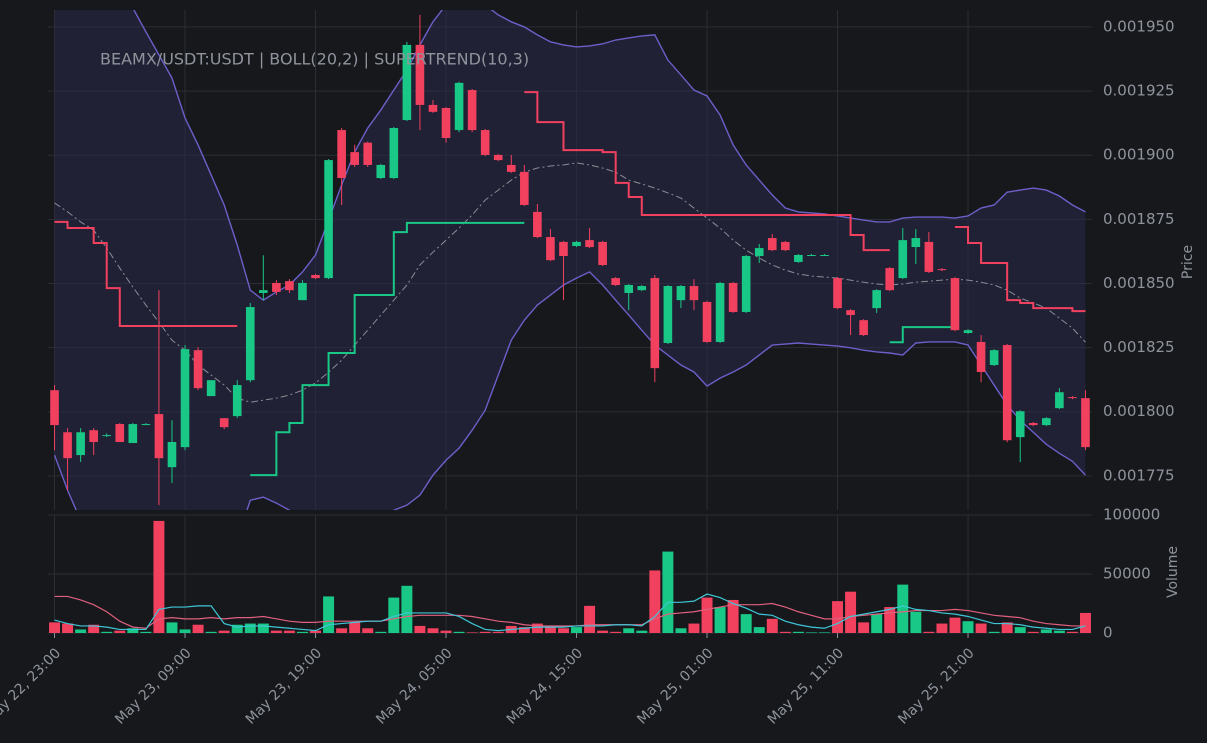  I want to click on y-axis-label: Volume, so click(1173, 572).